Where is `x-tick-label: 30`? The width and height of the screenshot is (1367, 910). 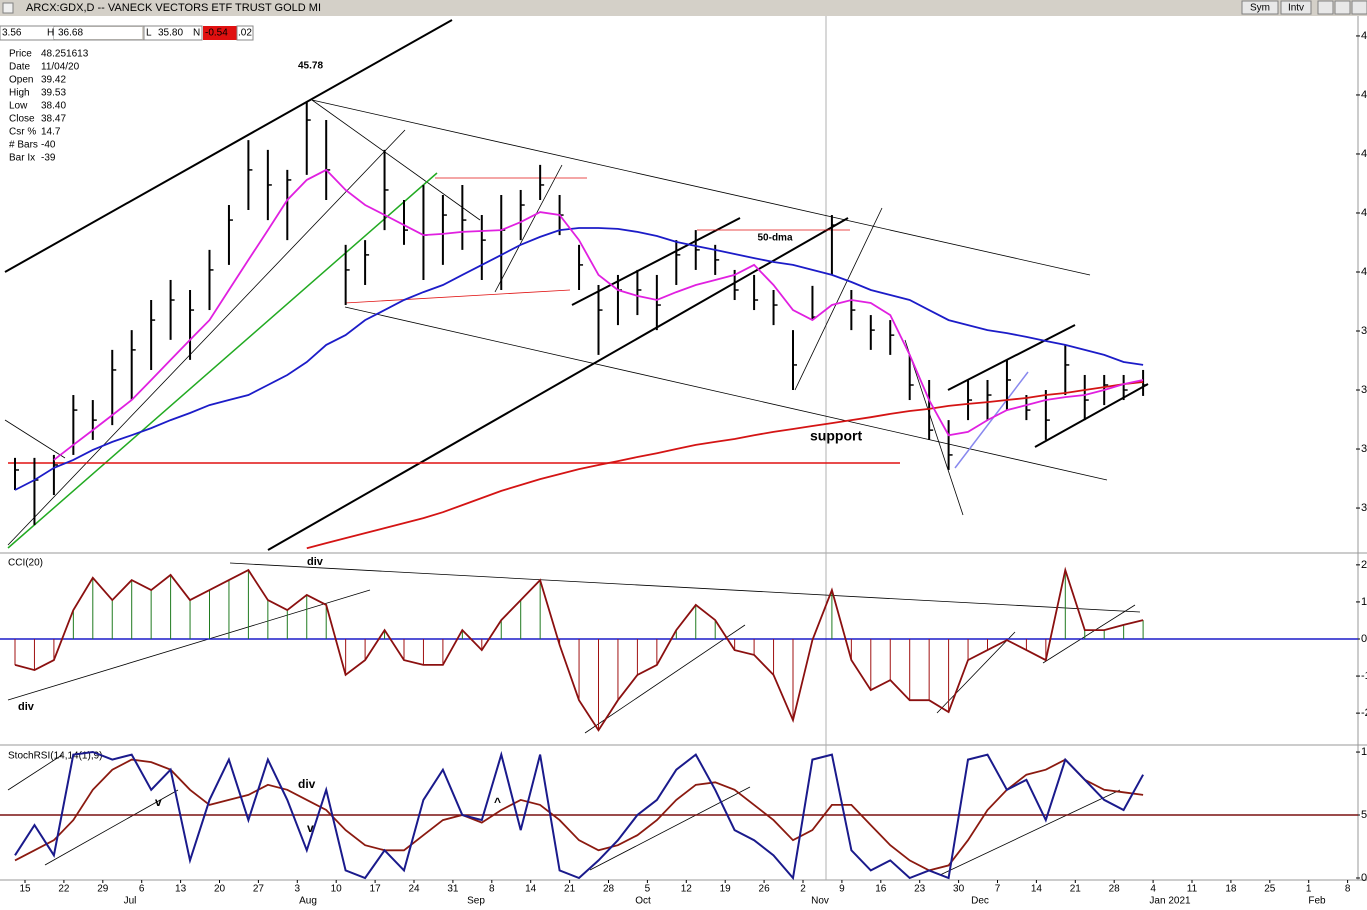 x-tick-label: 30 is located at coordinates (959, 889).